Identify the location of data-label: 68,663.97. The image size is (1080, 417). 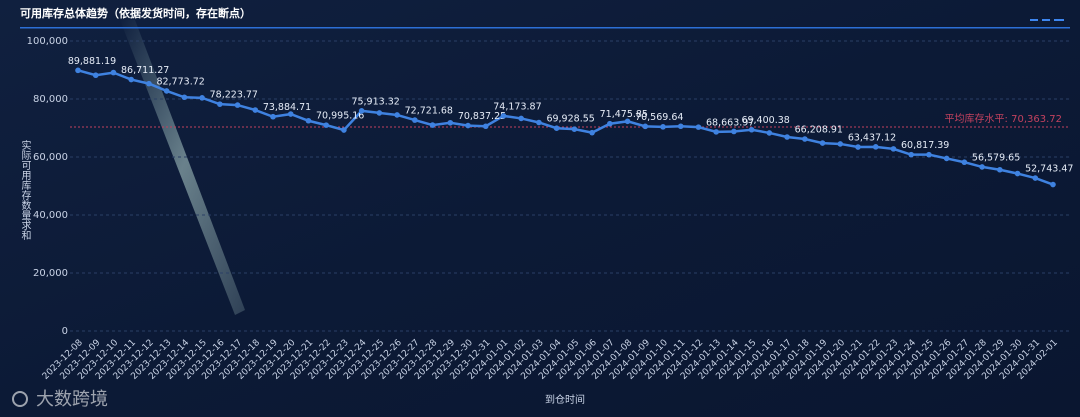
(730, 122).